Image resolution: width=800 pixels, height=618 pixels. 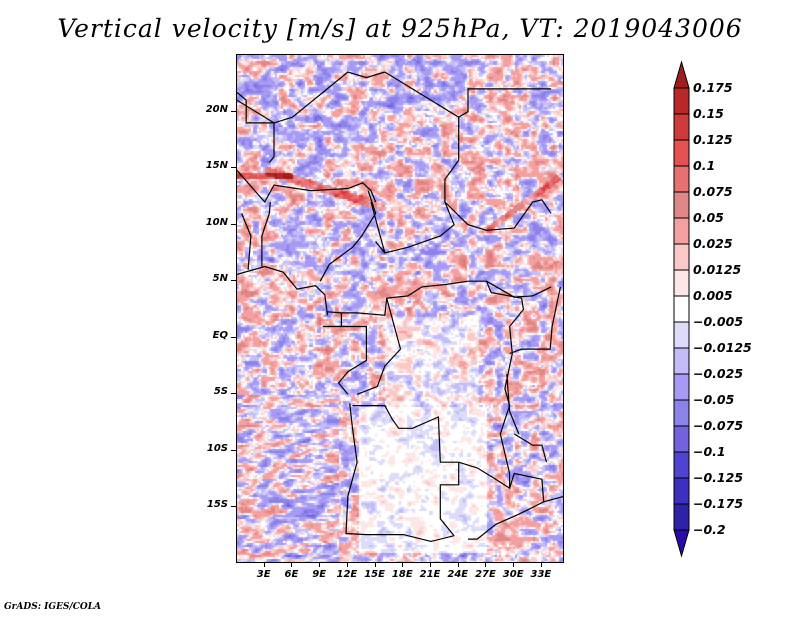 I want to click on lat-tick-label: 5N, so click(x=220, y=279).